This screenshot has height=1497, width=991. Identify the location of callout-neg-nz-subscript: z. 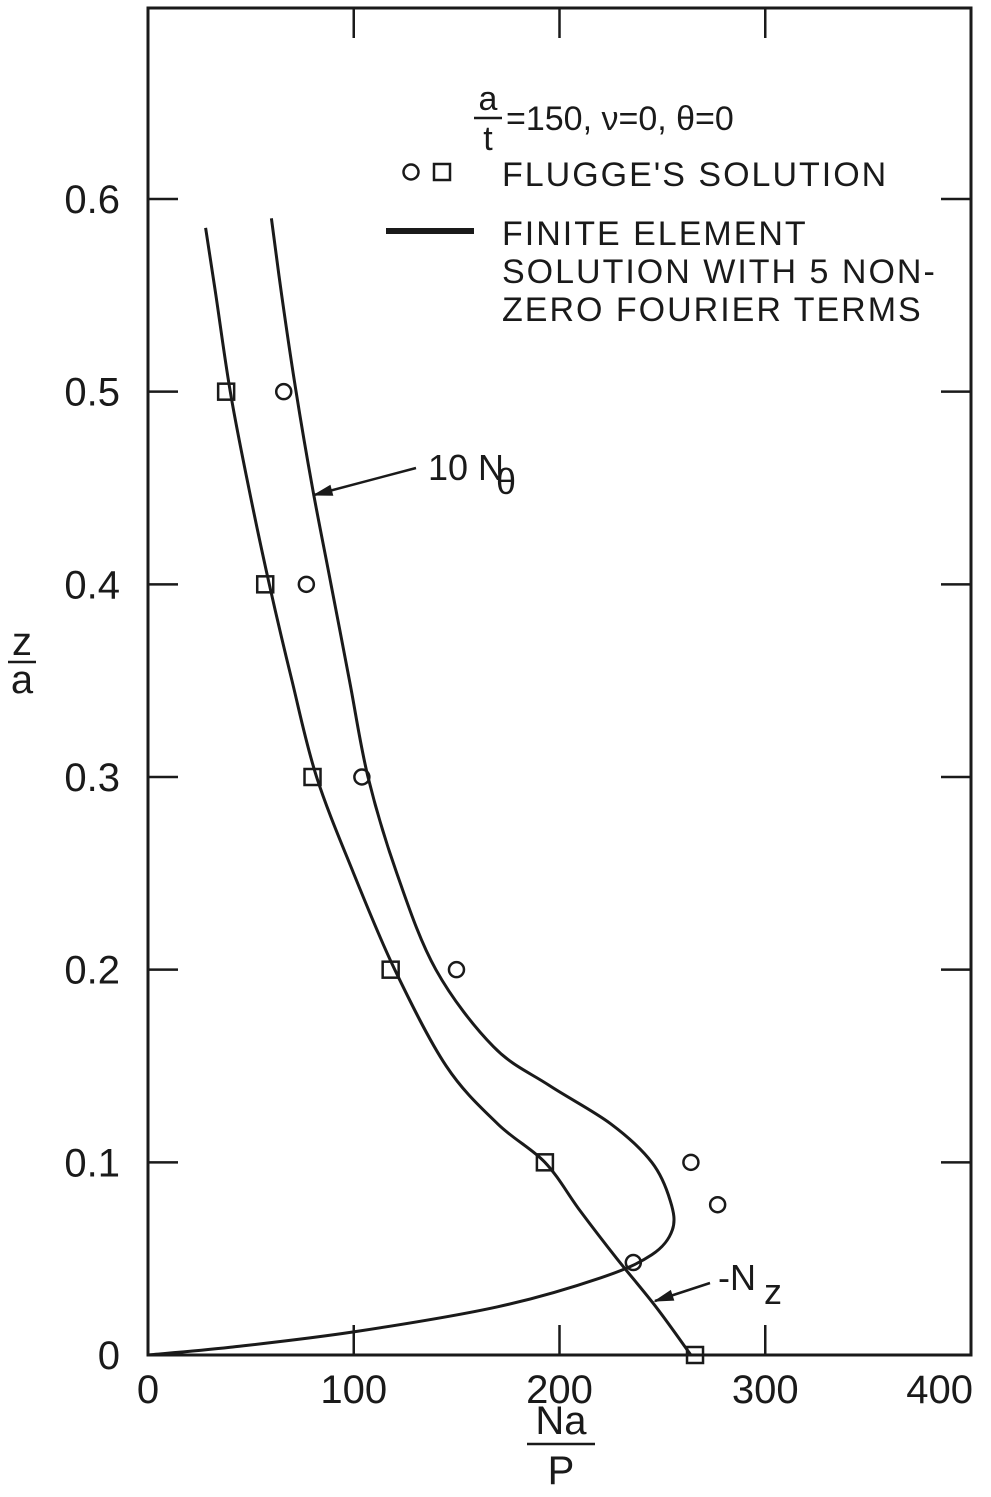
(773, 1291).